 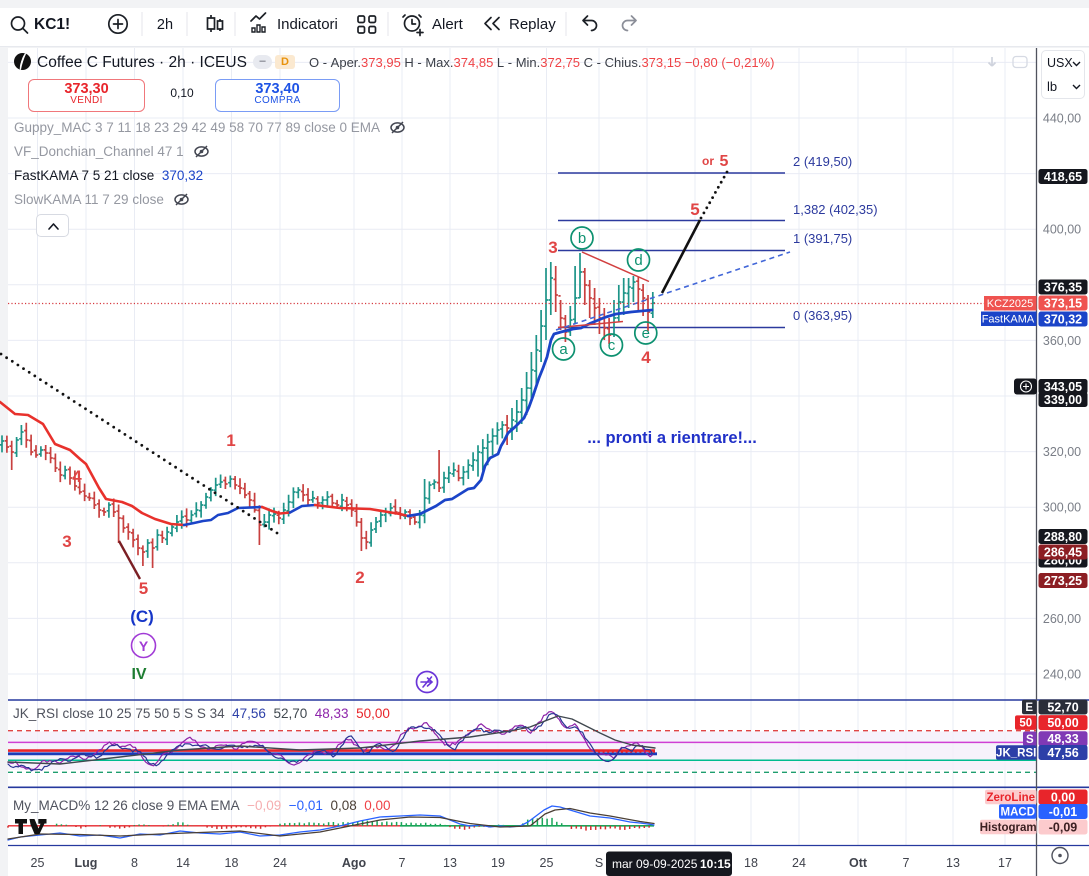 What do you see at coordinates (1005, 863) in the screenshot?
I see `svg-text: 17` at bounding box center [1005, 863].